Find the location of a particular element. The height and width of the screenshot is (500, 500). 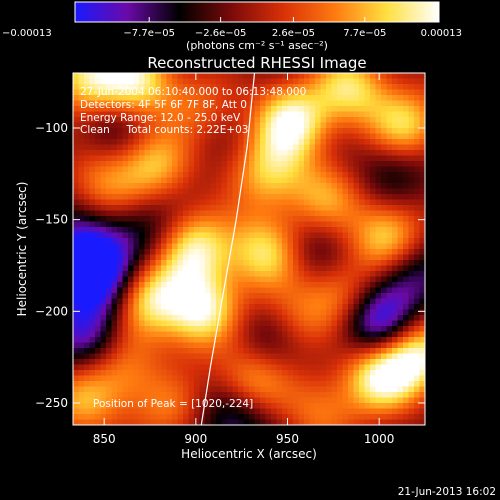

x-axis-tick-label: 1000 is located at coordinates (379, 439).